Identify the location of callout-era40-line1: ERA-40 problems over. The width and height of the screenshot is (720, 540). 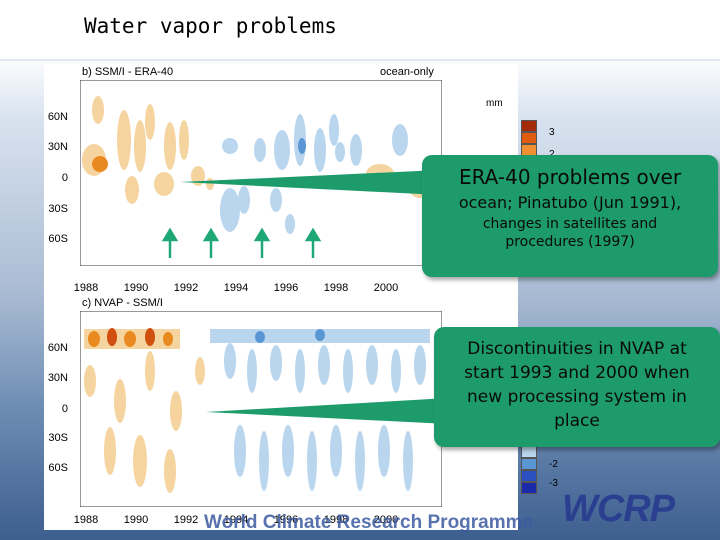
(570, 177).